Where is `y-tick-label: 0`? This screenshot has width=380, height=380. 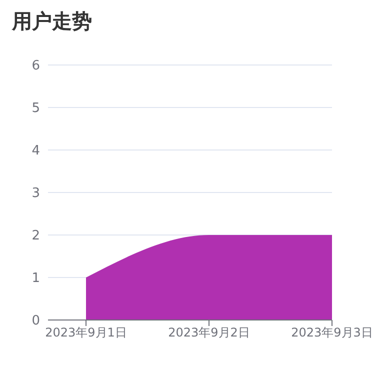
y-tick-label: 0 is located at coordinates (36, 321).